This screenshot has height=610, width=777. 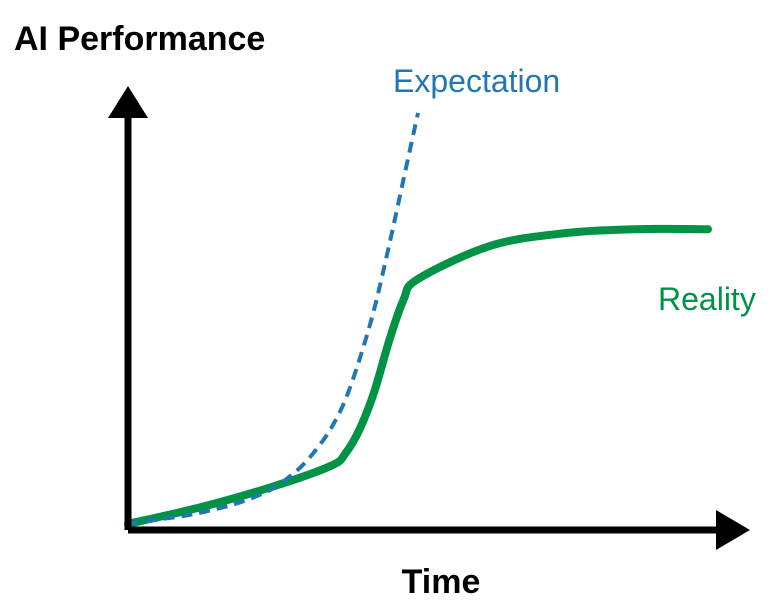 What do you see at coordinates (707, 299) in the screenshot?
I see `reality-series-label: Reality` at bounding box center [707, 299].